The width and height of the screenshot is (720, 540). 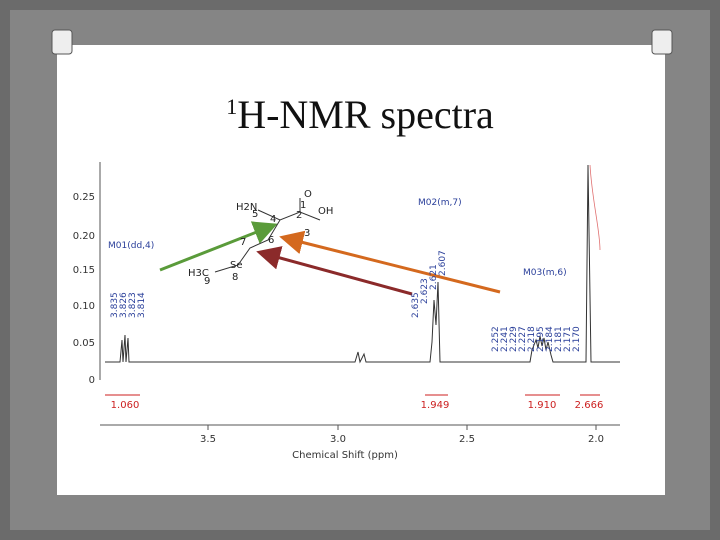 I want to click on peak-label: 2.181, so click(x=559, y=339).